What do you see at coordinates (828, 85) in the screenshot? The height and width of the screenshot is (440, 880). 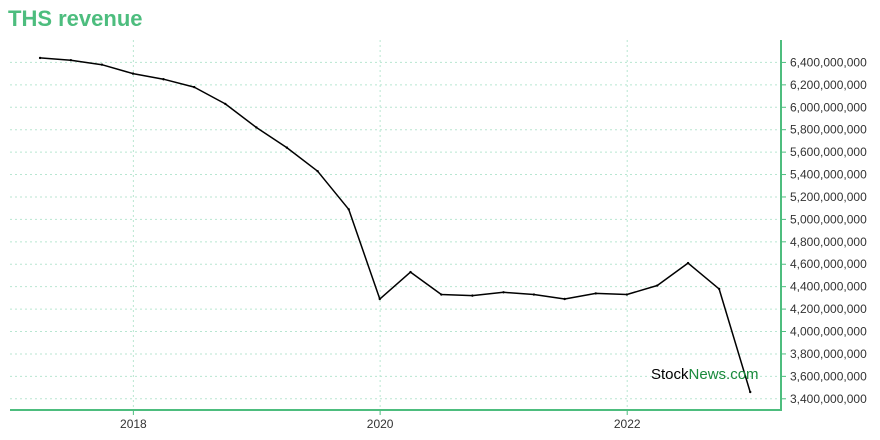 I see `y-tick-label: 6,200,000,000` at bounding box center [828, 85].